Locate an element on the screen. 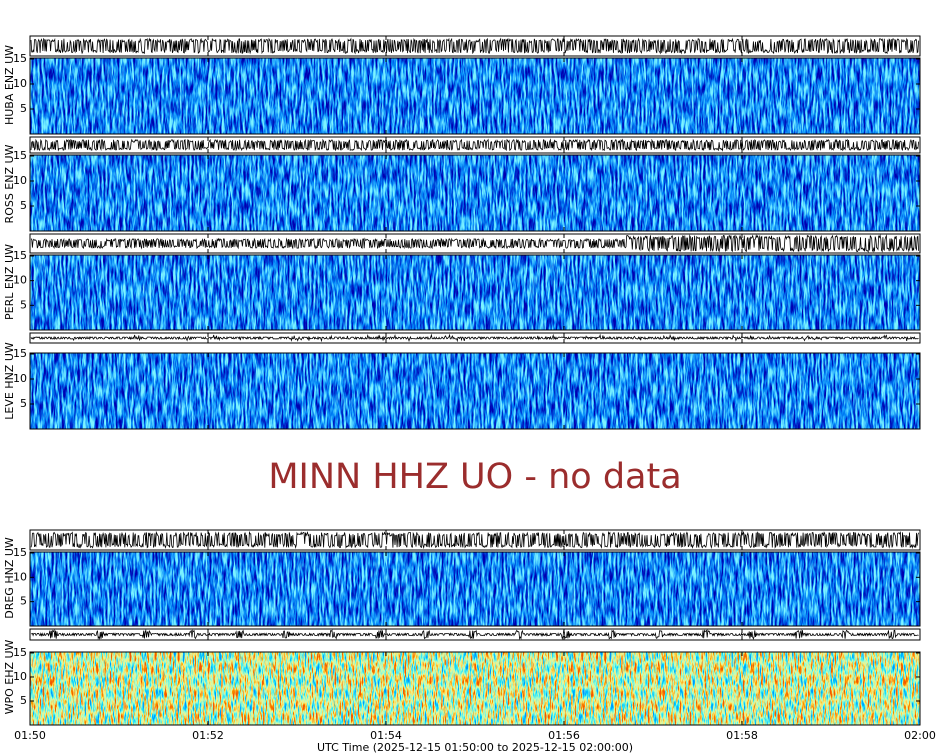 This screenshot has width=950, height=756. x-tick-label: 01:54 is located at coordinates (386, 735).